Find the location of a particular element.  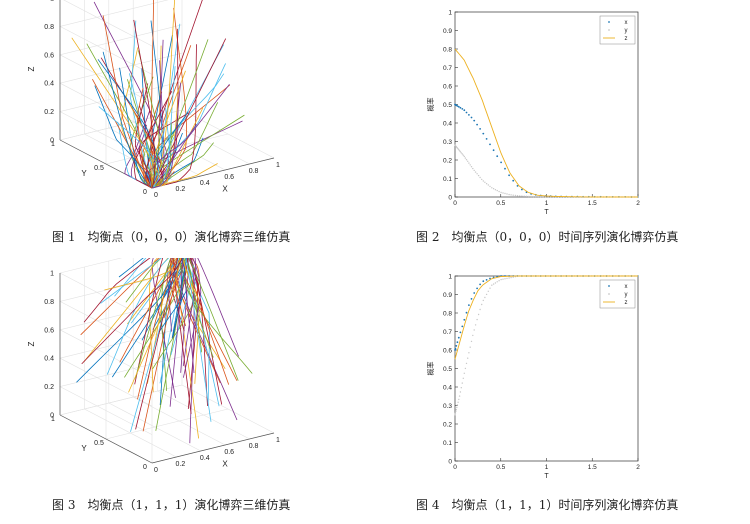

figure-1-caption: 图 1 均衡点（0，0，0）演化博弈三维仿真 is located at coordinates (171, 237).